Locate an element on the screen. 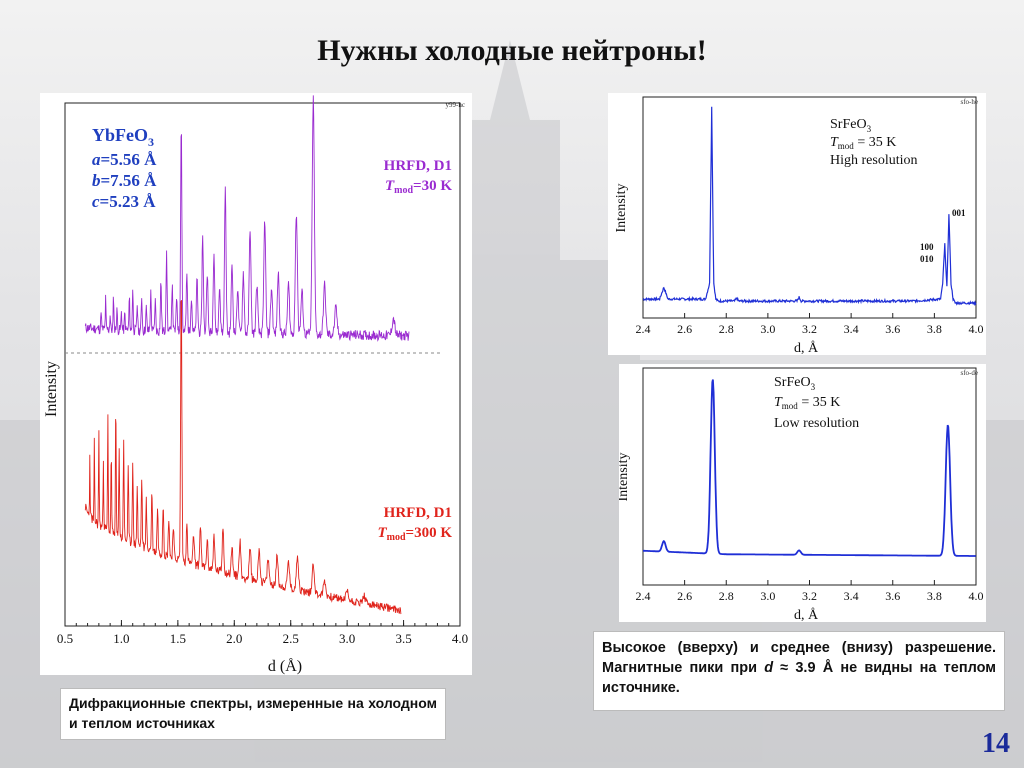 The image size is (1024, 768). x-axis-label: d (Å) is located at coordinates (285, 666).